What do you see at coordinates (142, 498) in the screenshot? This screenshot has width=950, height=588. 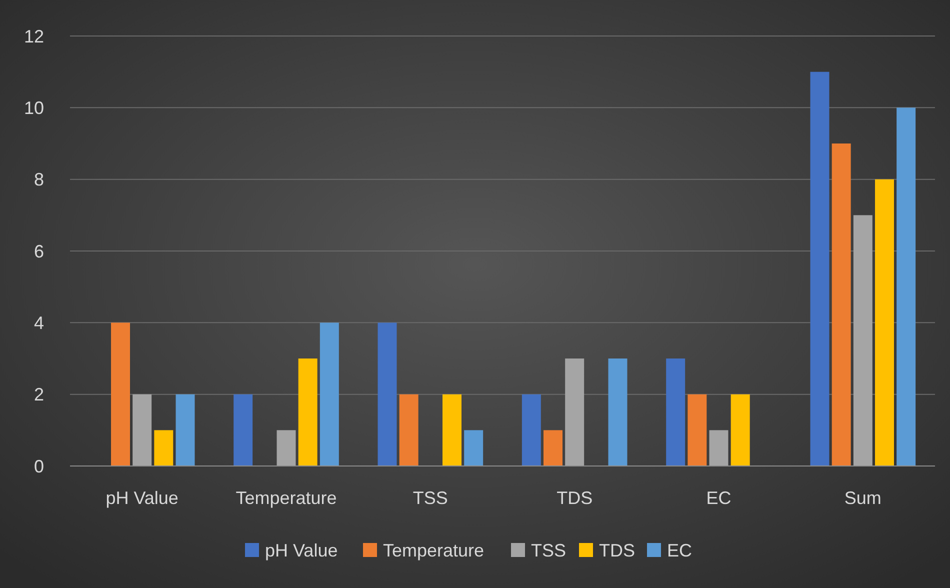 I see `x-tick-label: pH Value` at bounding box center [142, 498].